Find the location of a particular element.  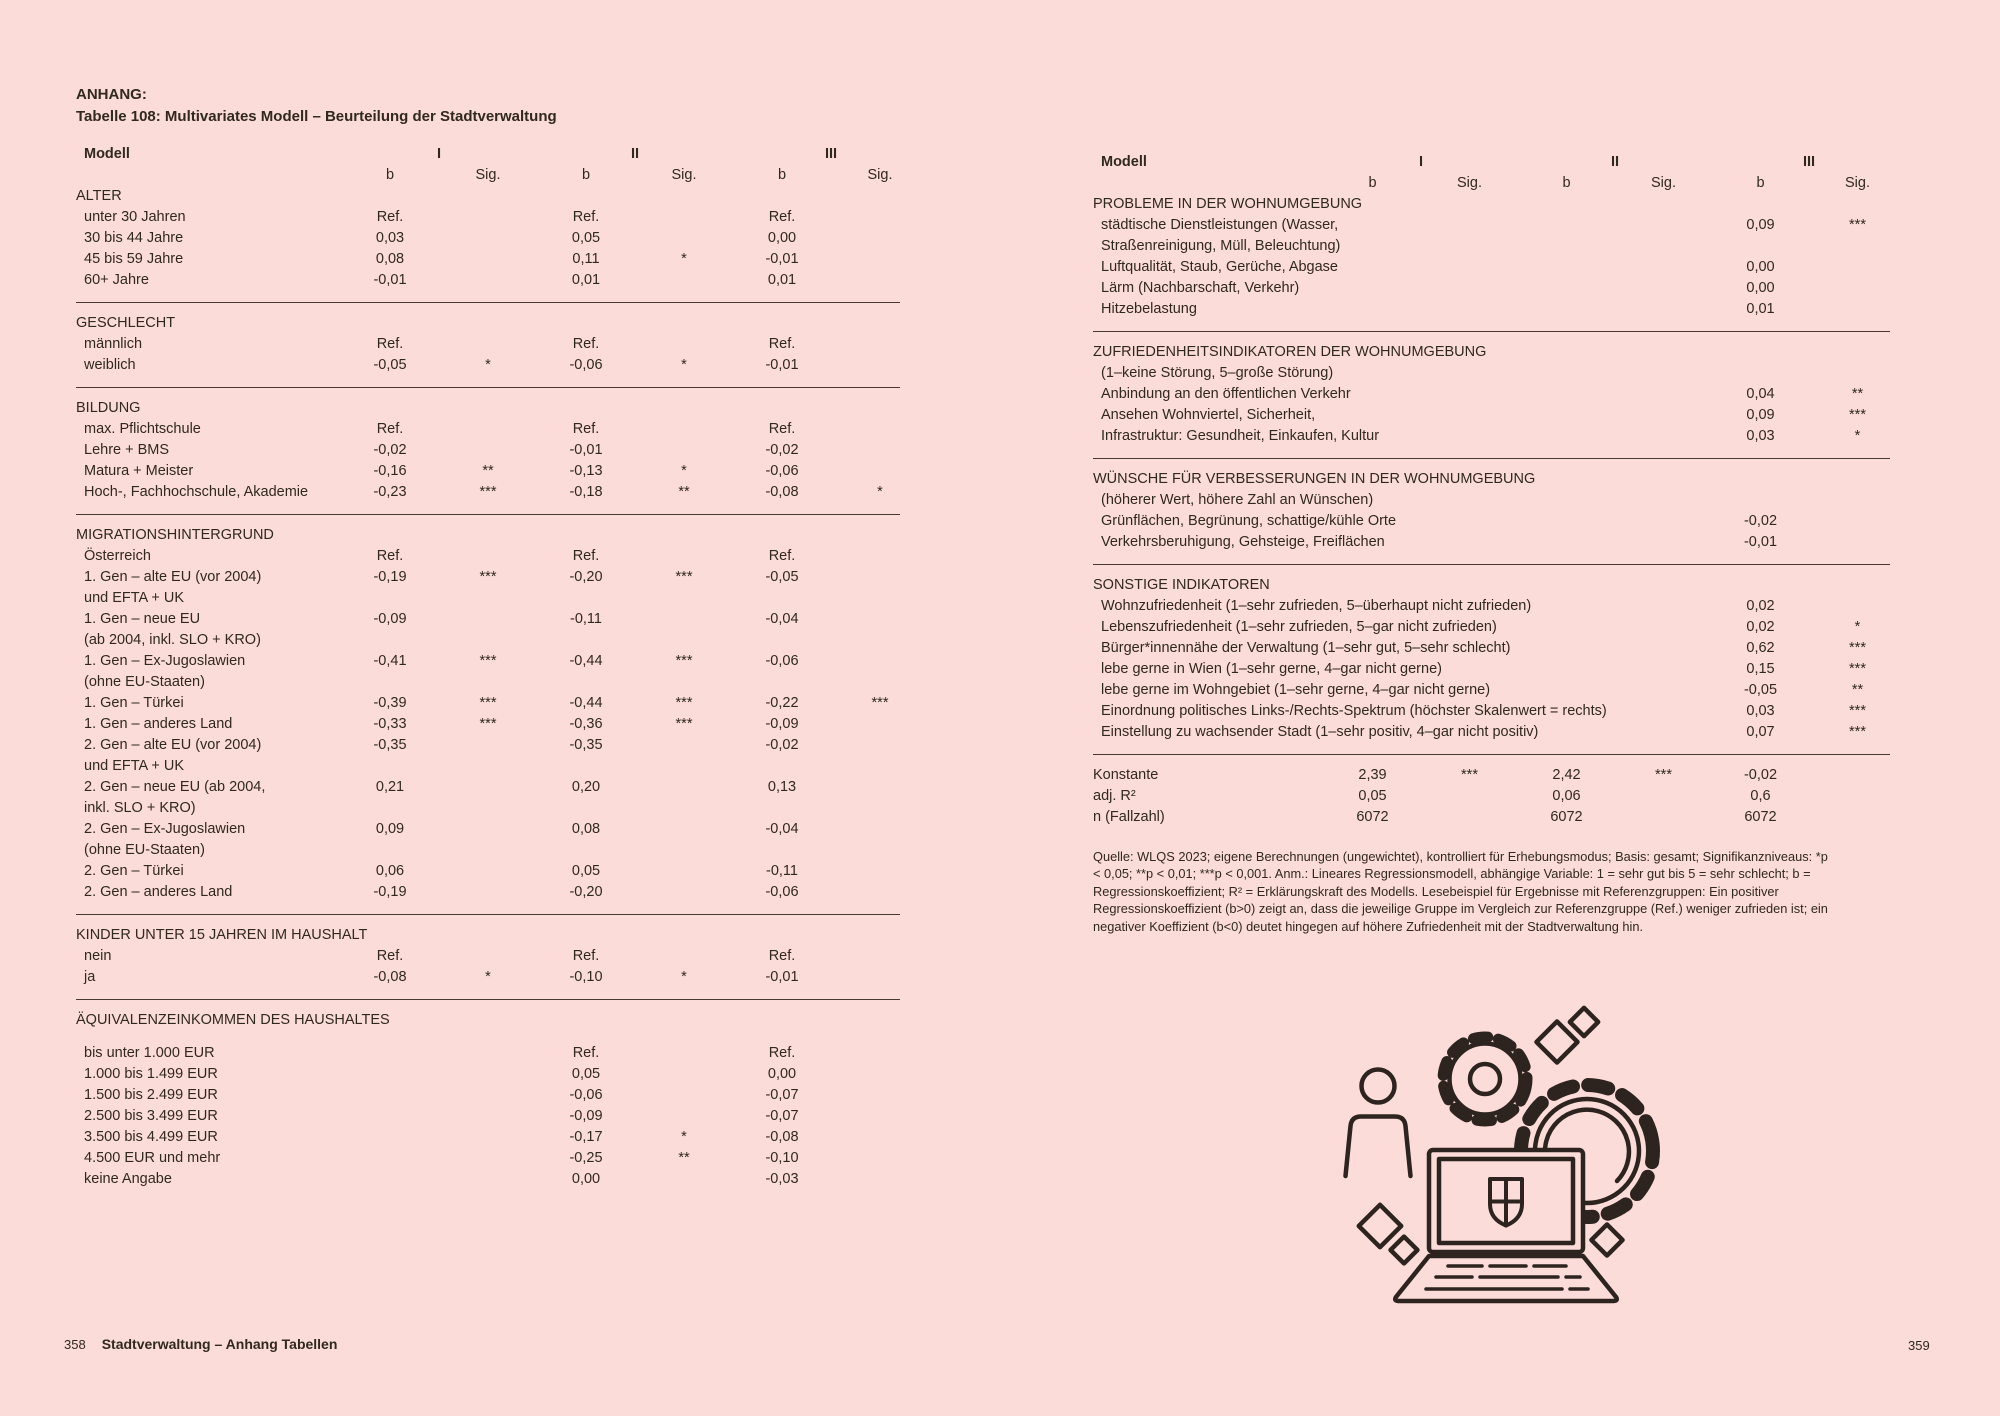

row-label: Lärm (Nachbarschaft, Verkehr) is located at coordinates (1200, 288).